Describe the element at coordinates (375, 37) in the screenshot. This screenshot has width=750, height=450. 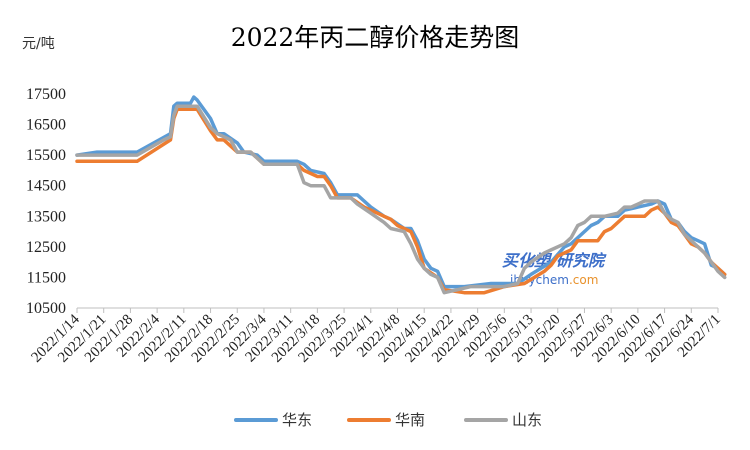
I see `chart-title: 2022年丙二醇价格走势图` at that location.